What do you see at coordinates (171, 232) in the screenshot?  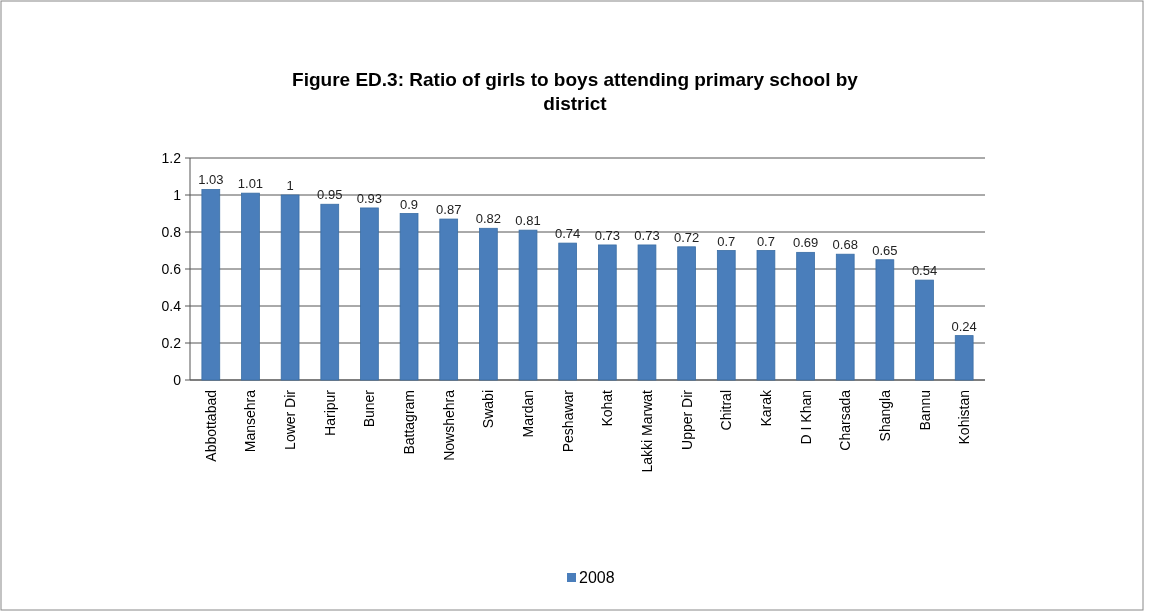 I see `y-tick-label: 0.8` at bounding box center [171, 232].